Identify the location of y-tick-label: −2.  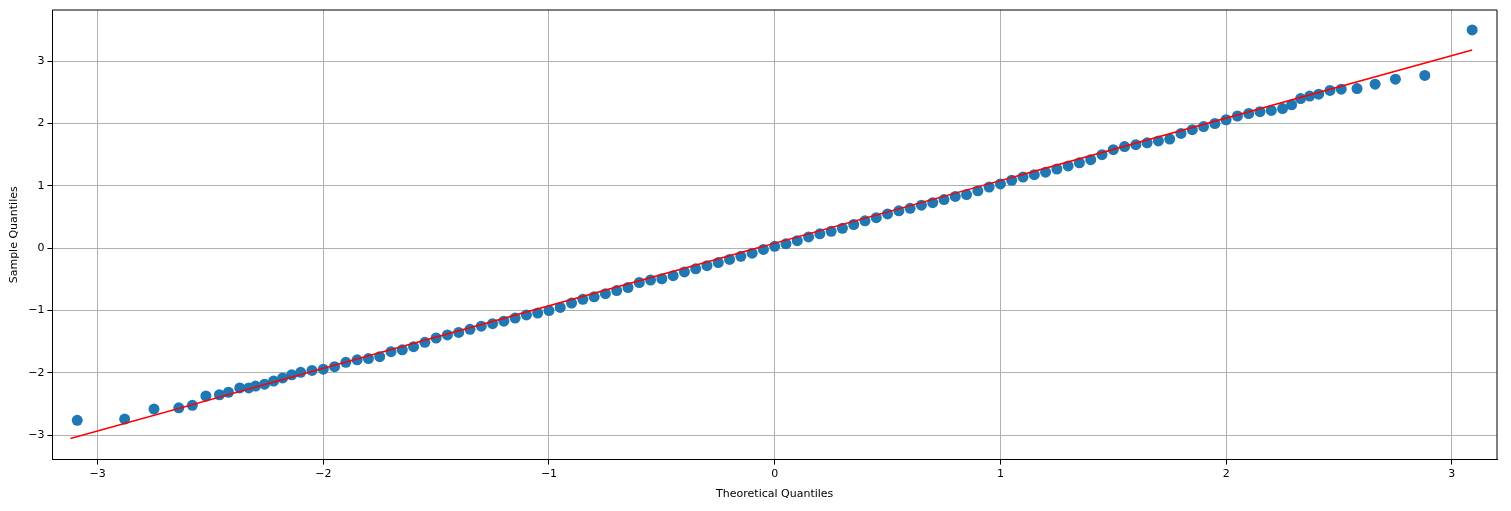
(36, 372).